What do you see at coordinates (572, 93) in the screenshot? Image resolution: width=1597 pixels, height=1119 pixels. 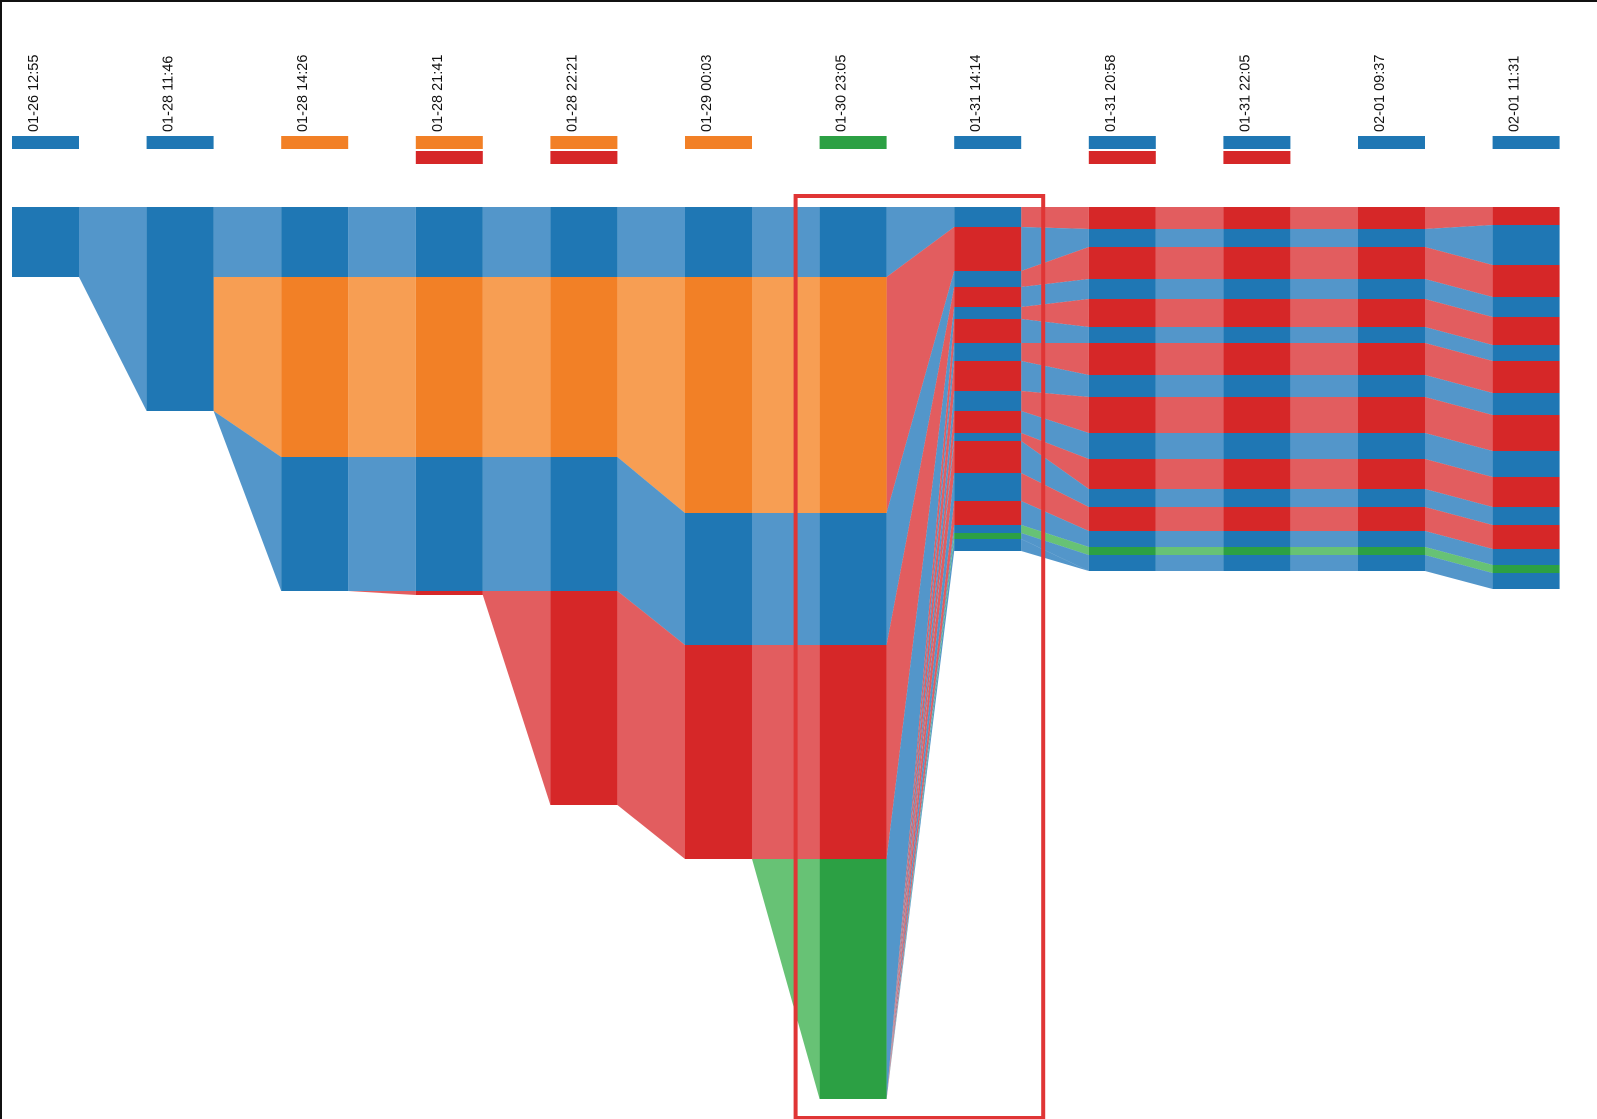 I see `time-label-4: 01-28 22:21` at bounding box center [572, 93].